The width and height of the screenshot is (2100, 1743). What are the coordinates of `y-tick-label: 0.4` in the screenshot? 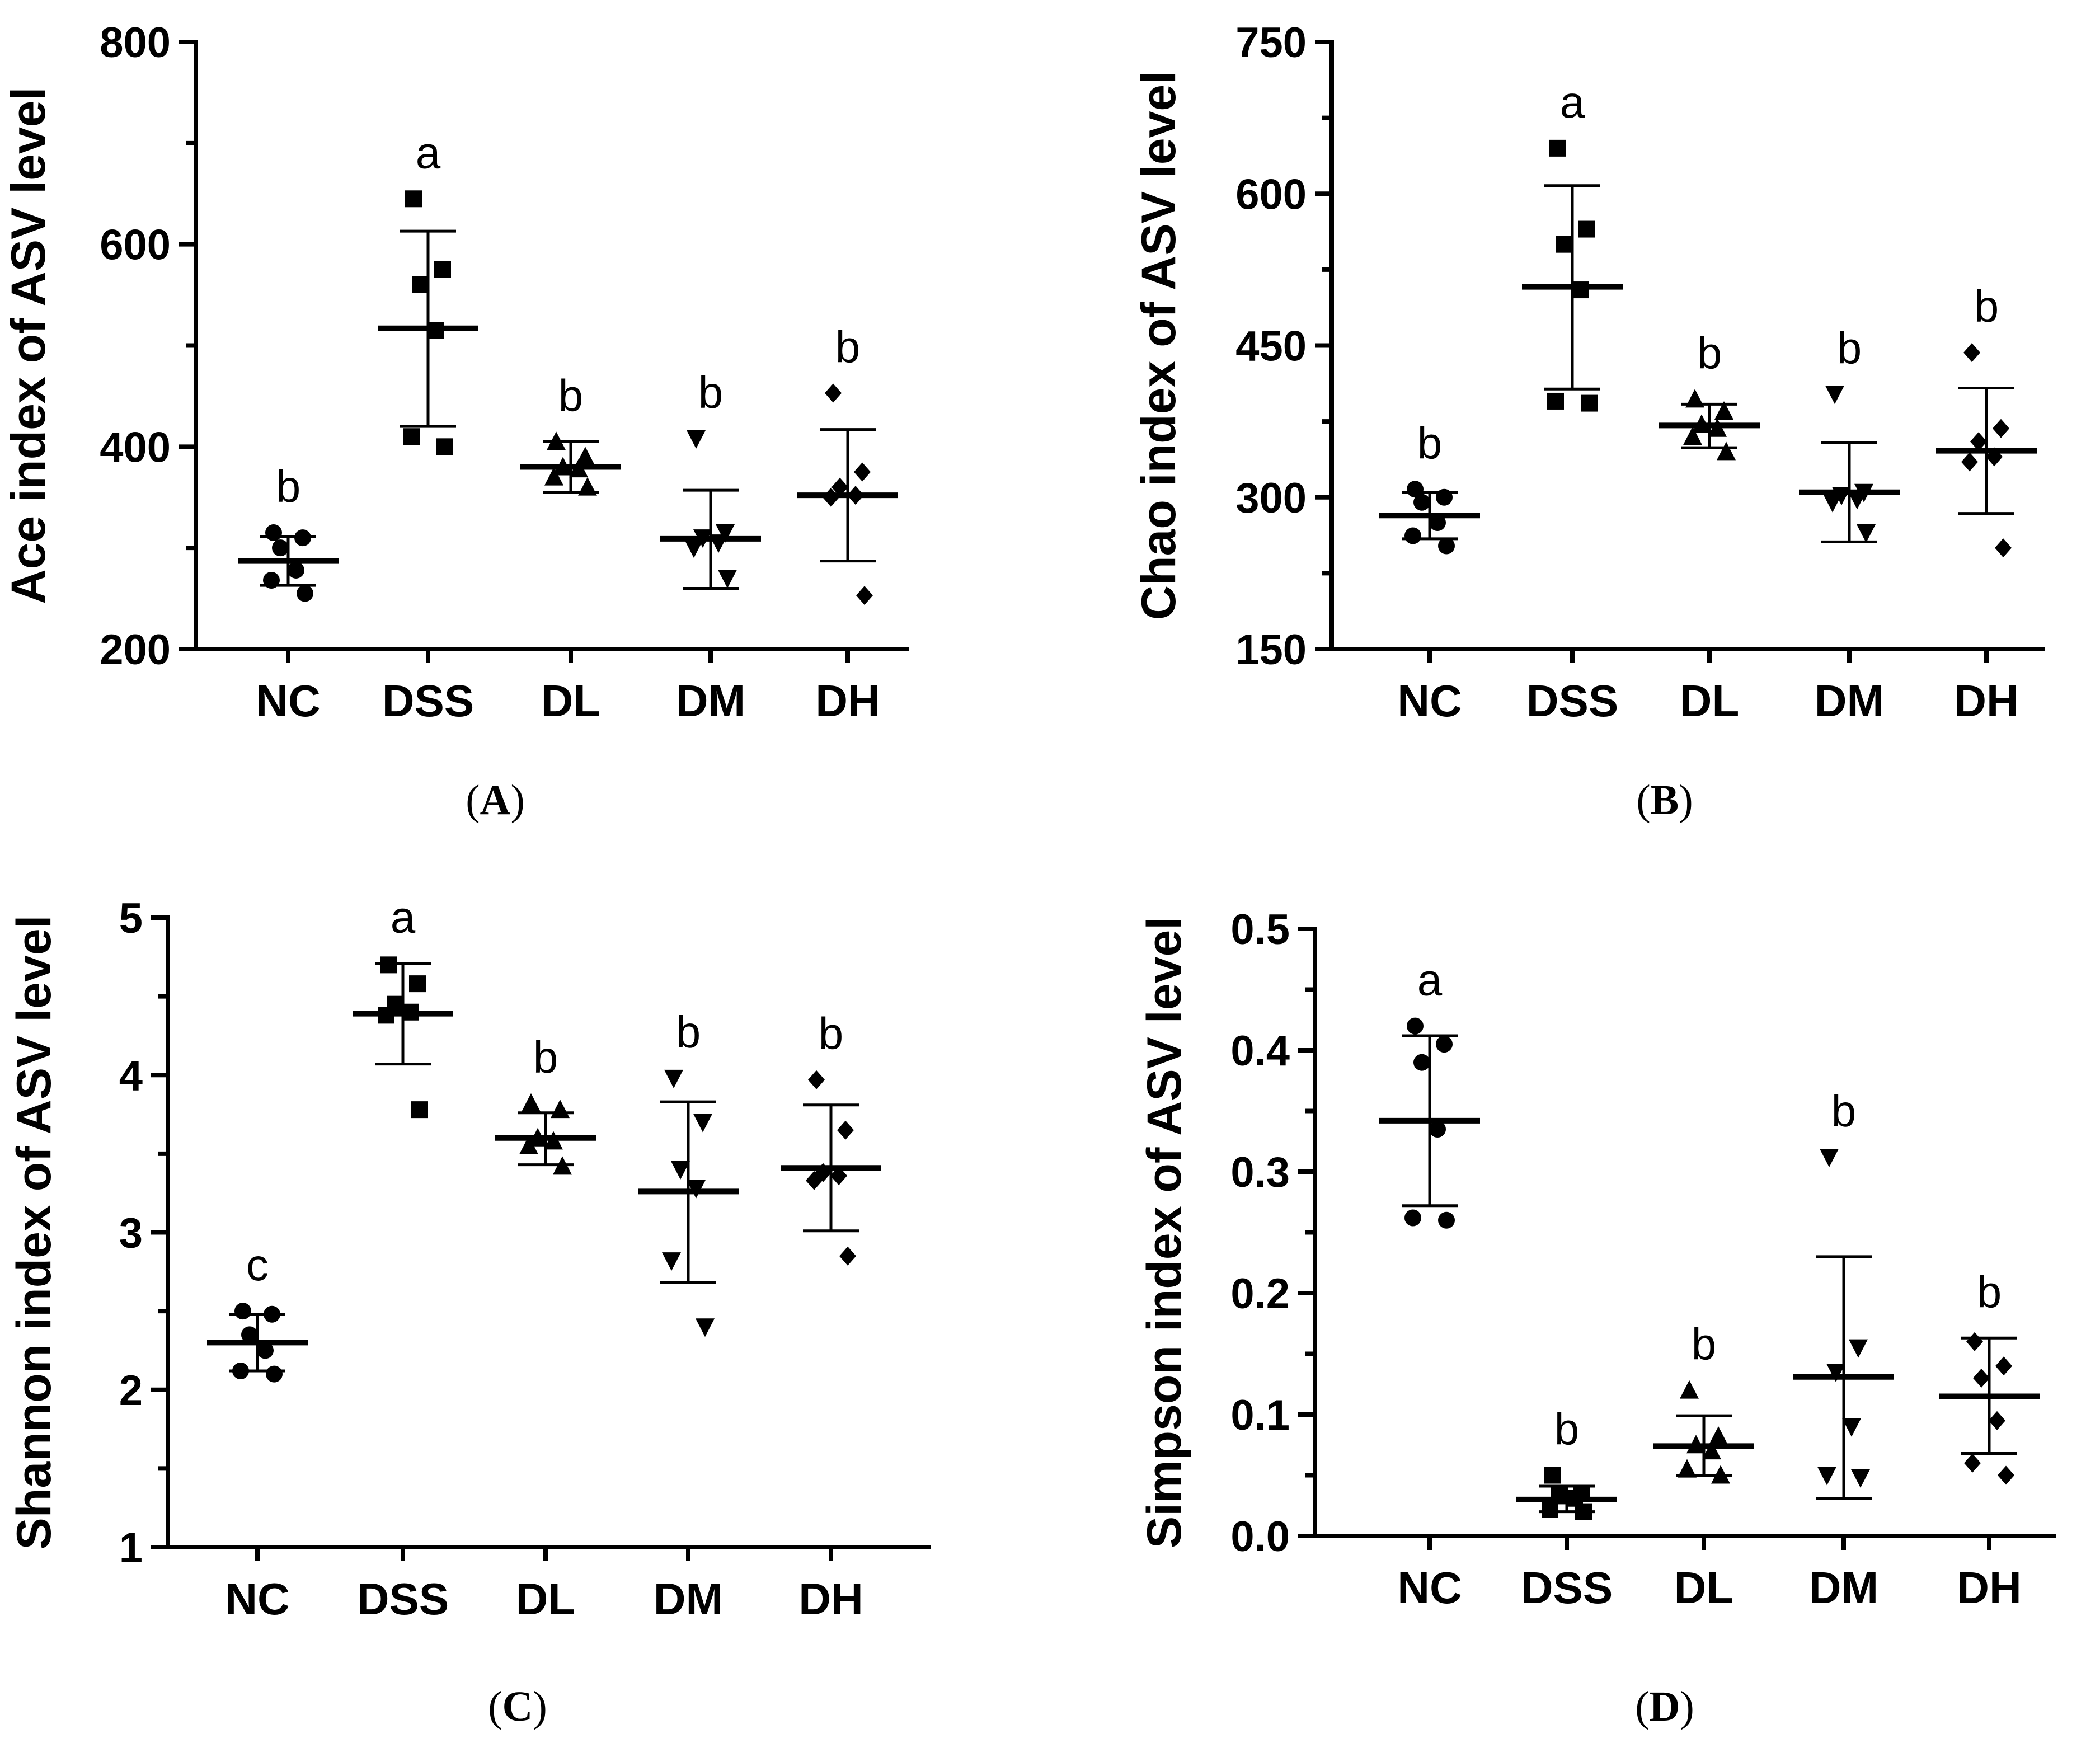 It's located at (1260, 1051).